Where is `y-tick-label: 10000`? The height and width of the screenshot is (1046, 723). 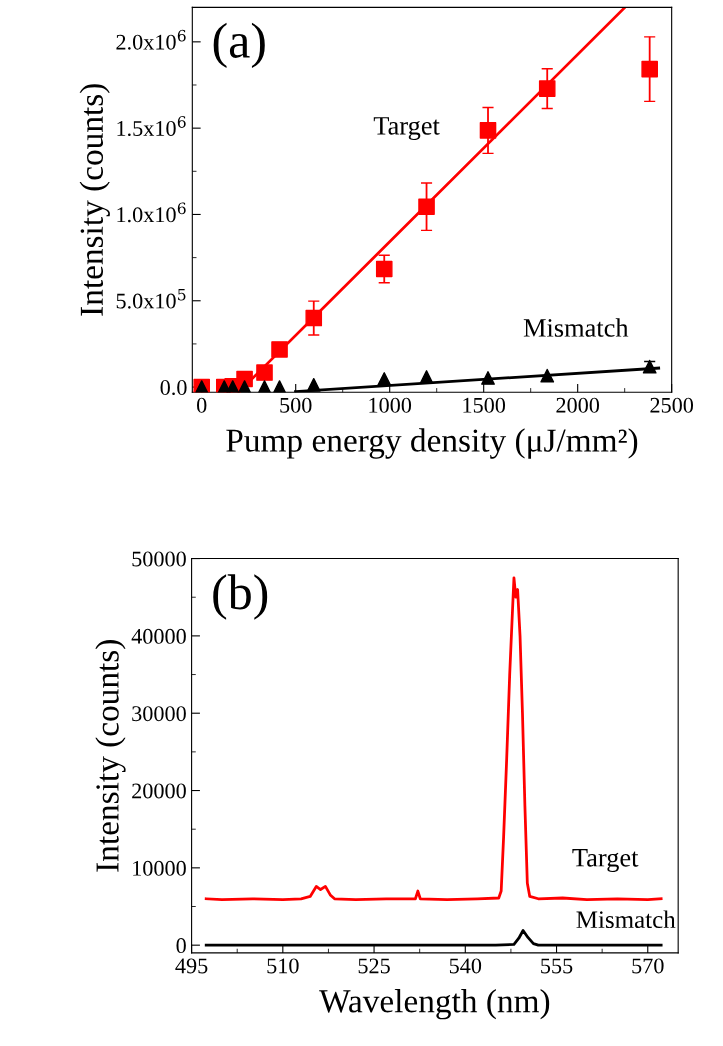 y-tick-label: 10000 is located at coordinates (159, 868).